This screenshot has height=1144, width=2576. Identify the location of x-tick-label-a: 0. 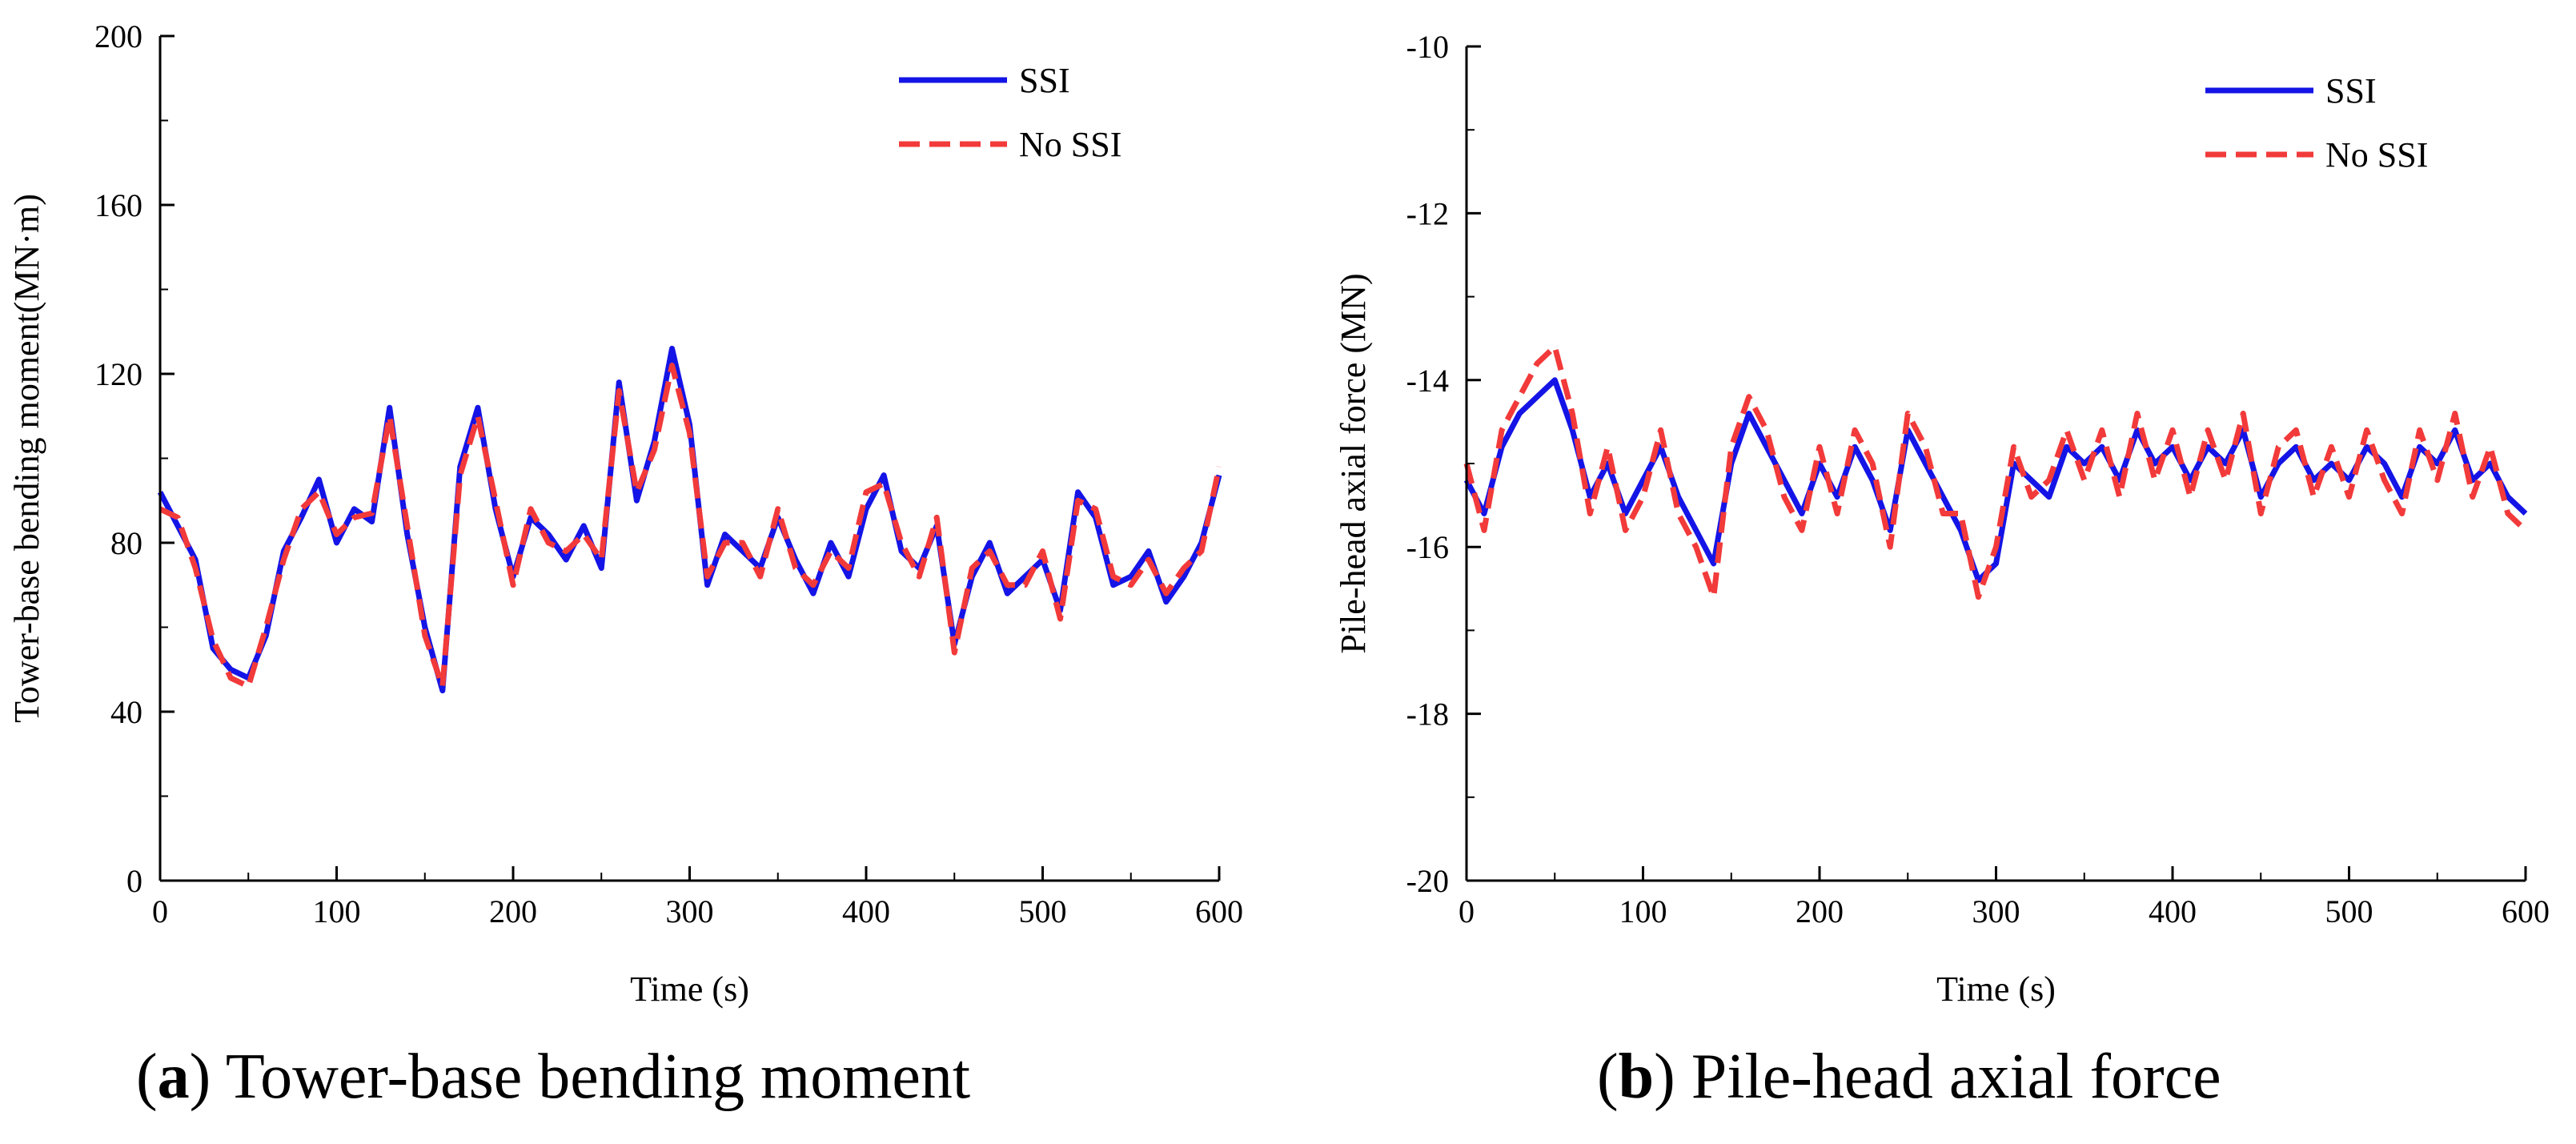
(160, 911).